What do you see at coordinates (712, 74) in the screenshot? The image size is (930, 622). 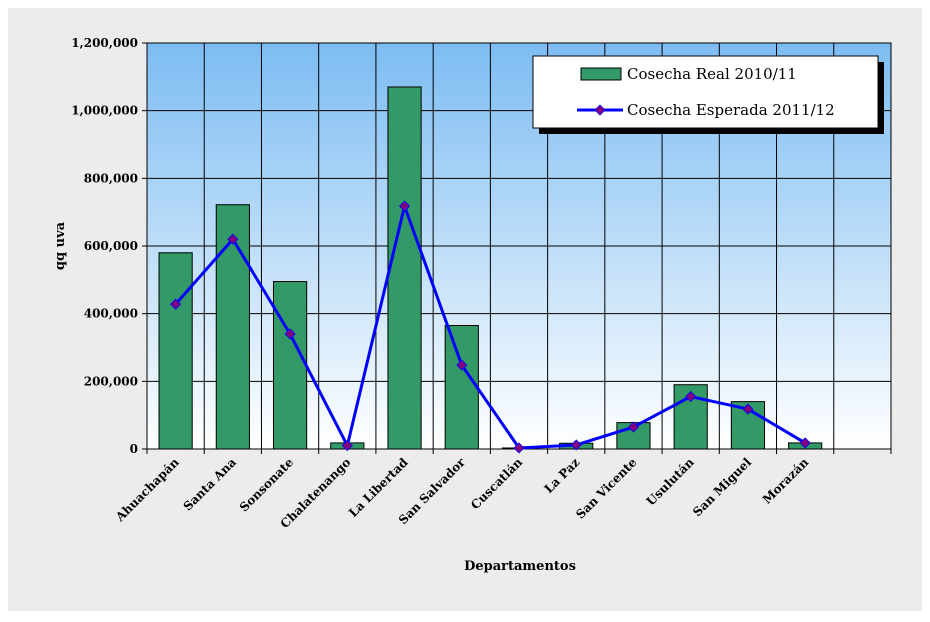 I see `legend-label-real: Cosecha Real 2010/11` at bounding box center [712, 74].